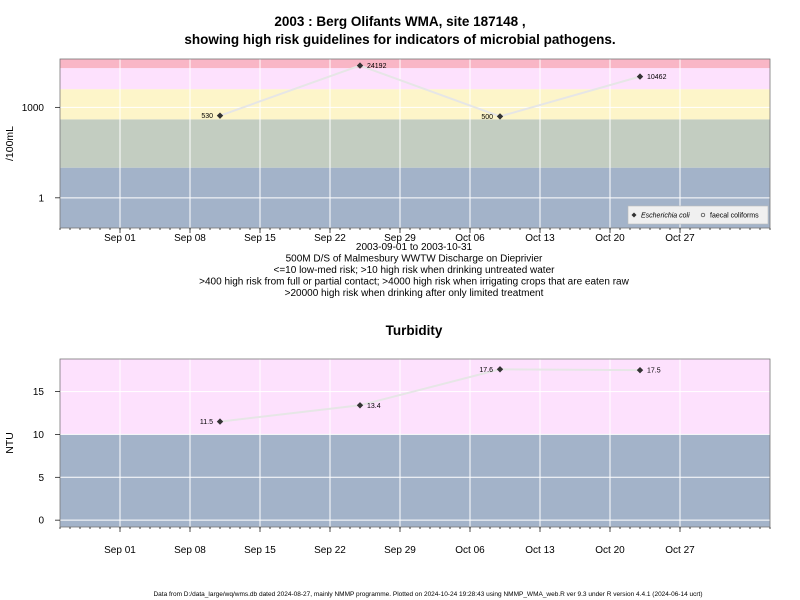 Image resolution: width=800 pixels, height=600 pixels. I want to click on legend: Escherichia coli faecal coliforms, so click(698, 215).